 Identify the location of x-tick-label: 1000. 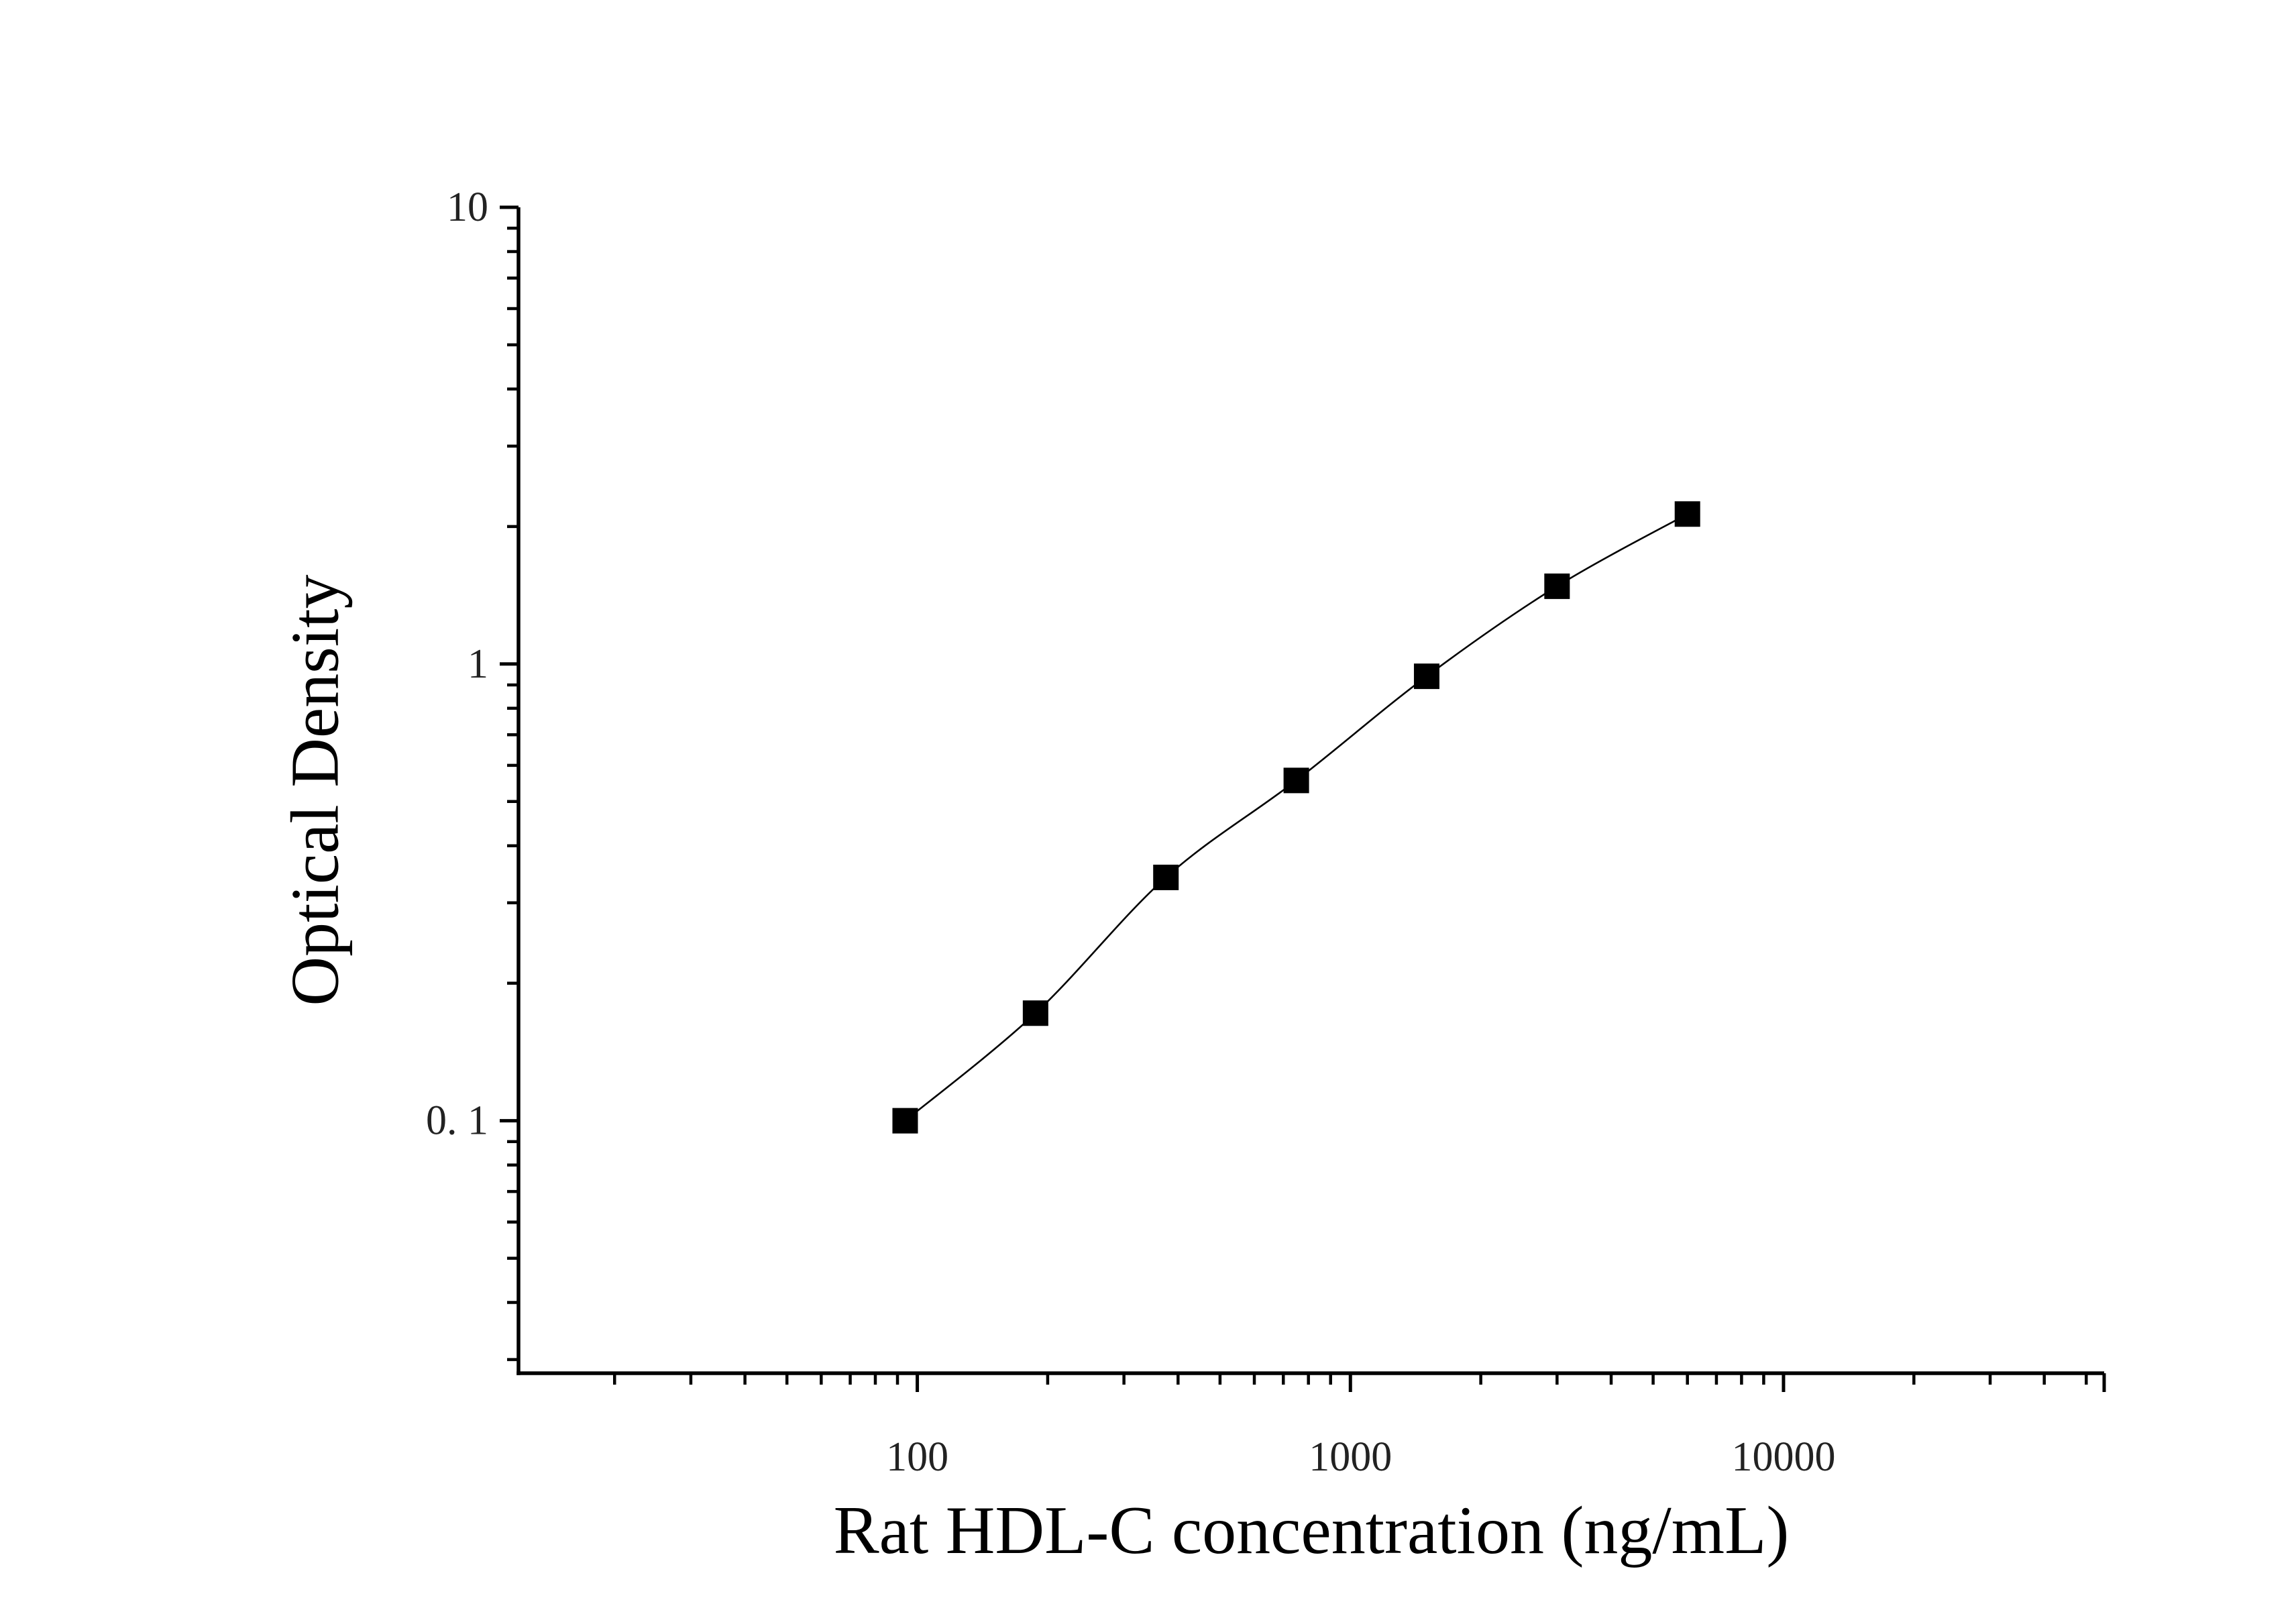
(1350, 1457).